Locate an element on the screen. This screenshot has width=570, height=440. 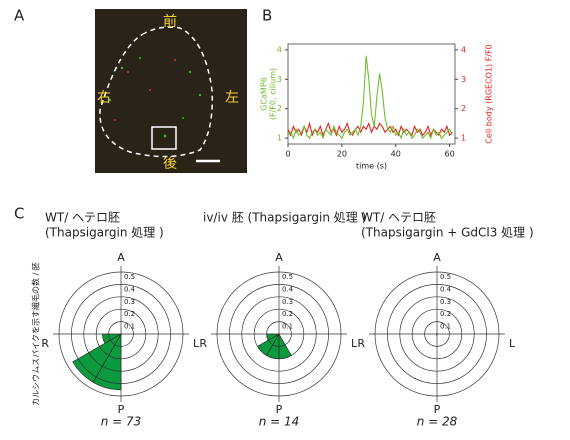
chart-title: iv/iv 胚 (Thapsigargin 処理 ) is located at coordinates (284, 218).